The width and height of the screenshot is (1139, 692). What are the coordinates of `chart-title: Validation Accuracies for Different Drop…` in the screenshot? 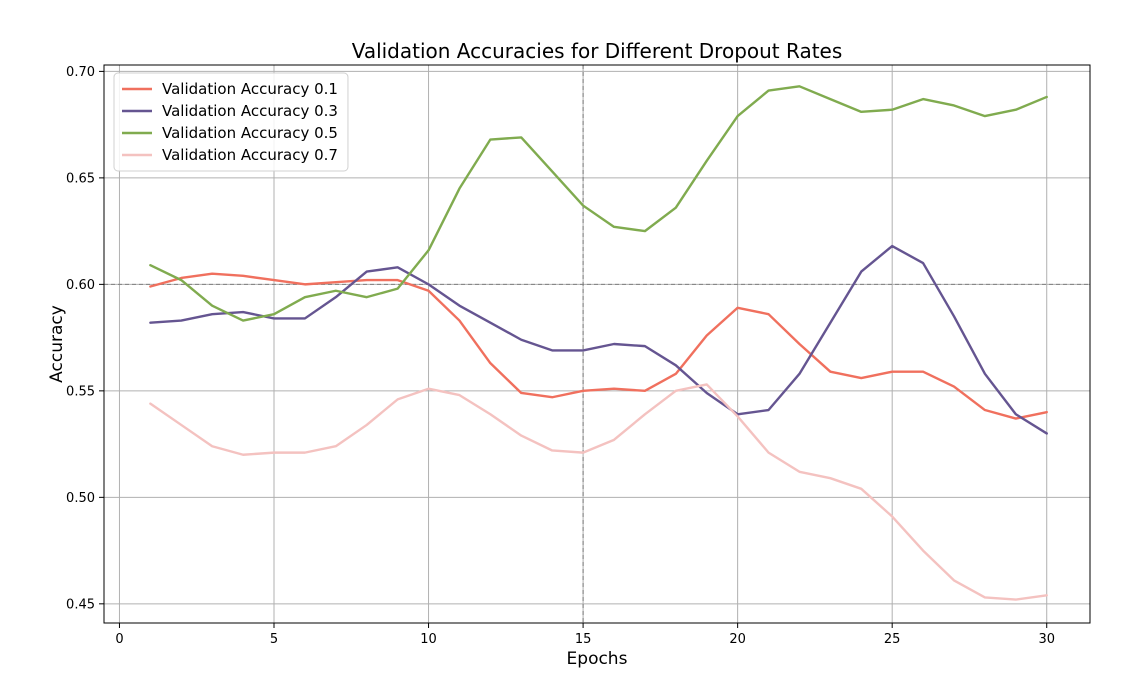 It's located at (597, 51).